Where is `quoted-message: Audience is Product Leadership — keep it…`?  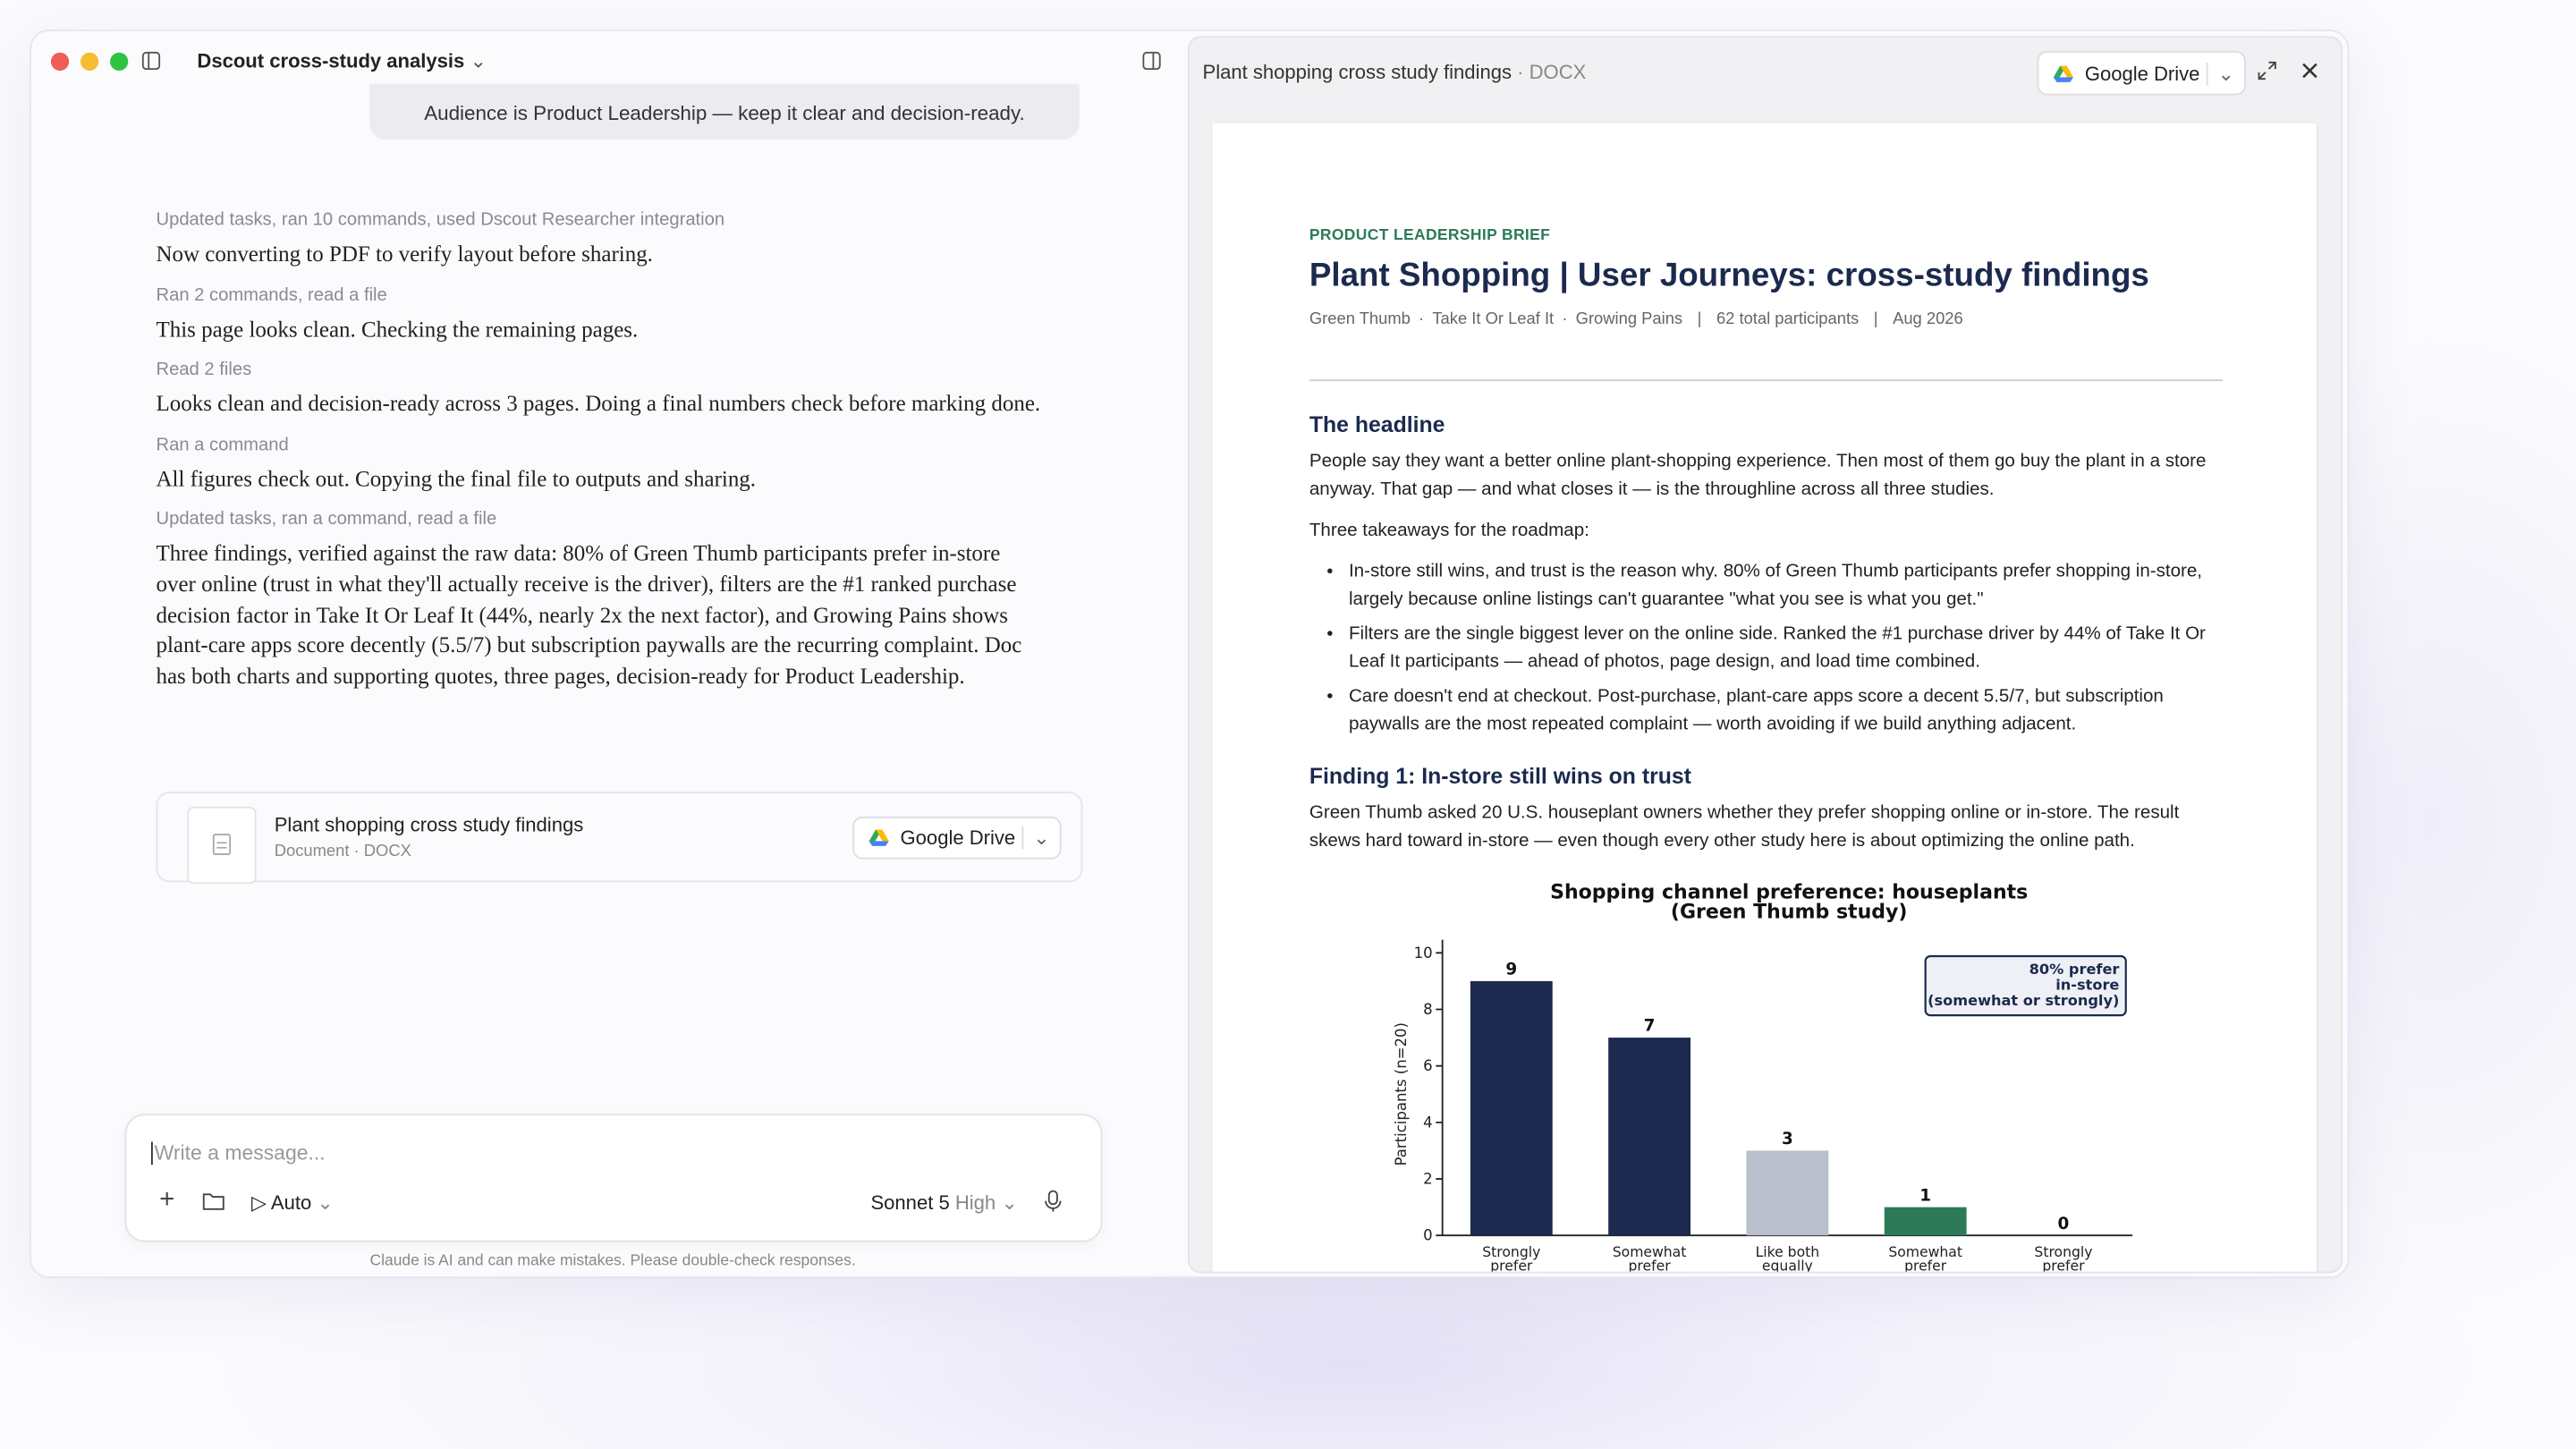 quoted-message: Audience is Product Leadership — keep it… is located at coordinates (724, 111).